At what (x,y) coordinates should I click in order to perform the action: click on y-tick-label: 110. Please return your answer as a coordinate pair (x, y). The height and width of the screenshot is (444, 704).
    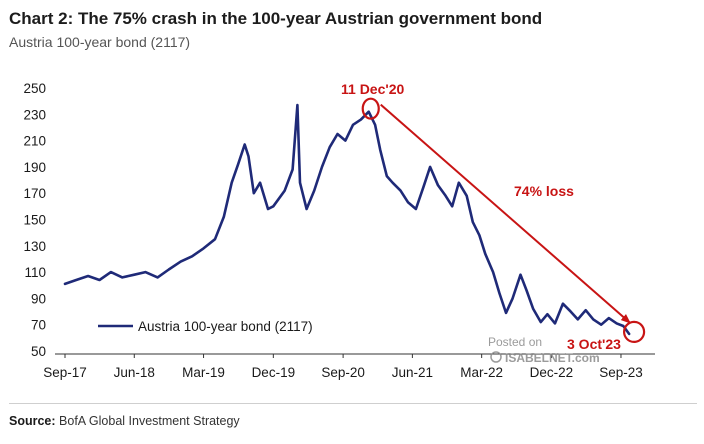
    Looking at the image, I should click on (35, 272).